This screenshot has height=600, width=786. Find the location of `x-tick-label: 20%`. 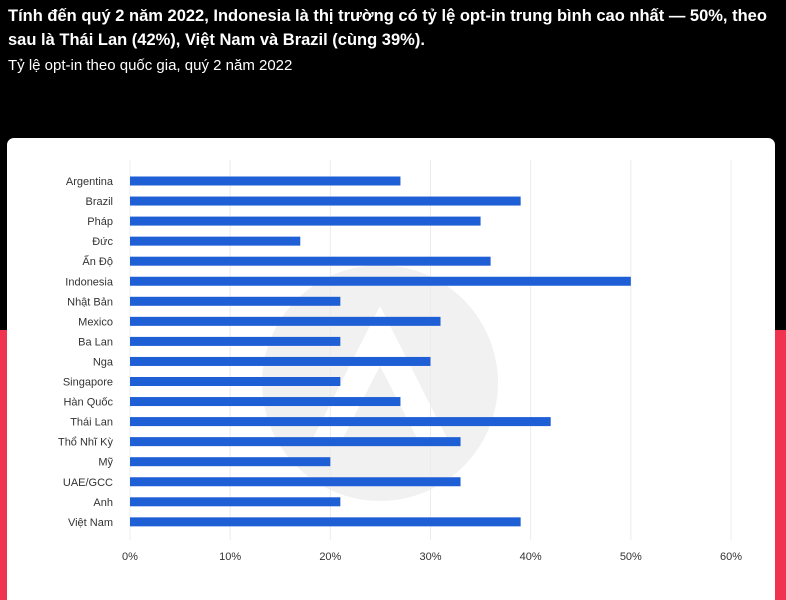

x-tick-label: 20% is located at coordinates (330, 557).